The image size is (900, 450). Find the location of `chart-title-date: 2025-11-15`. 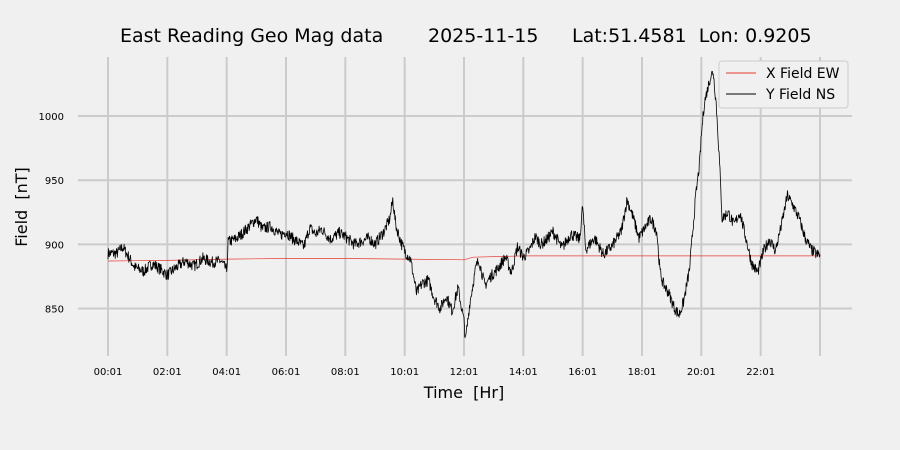

chart-title-date: 2025-11-15 is located at coordinates (483, 36).